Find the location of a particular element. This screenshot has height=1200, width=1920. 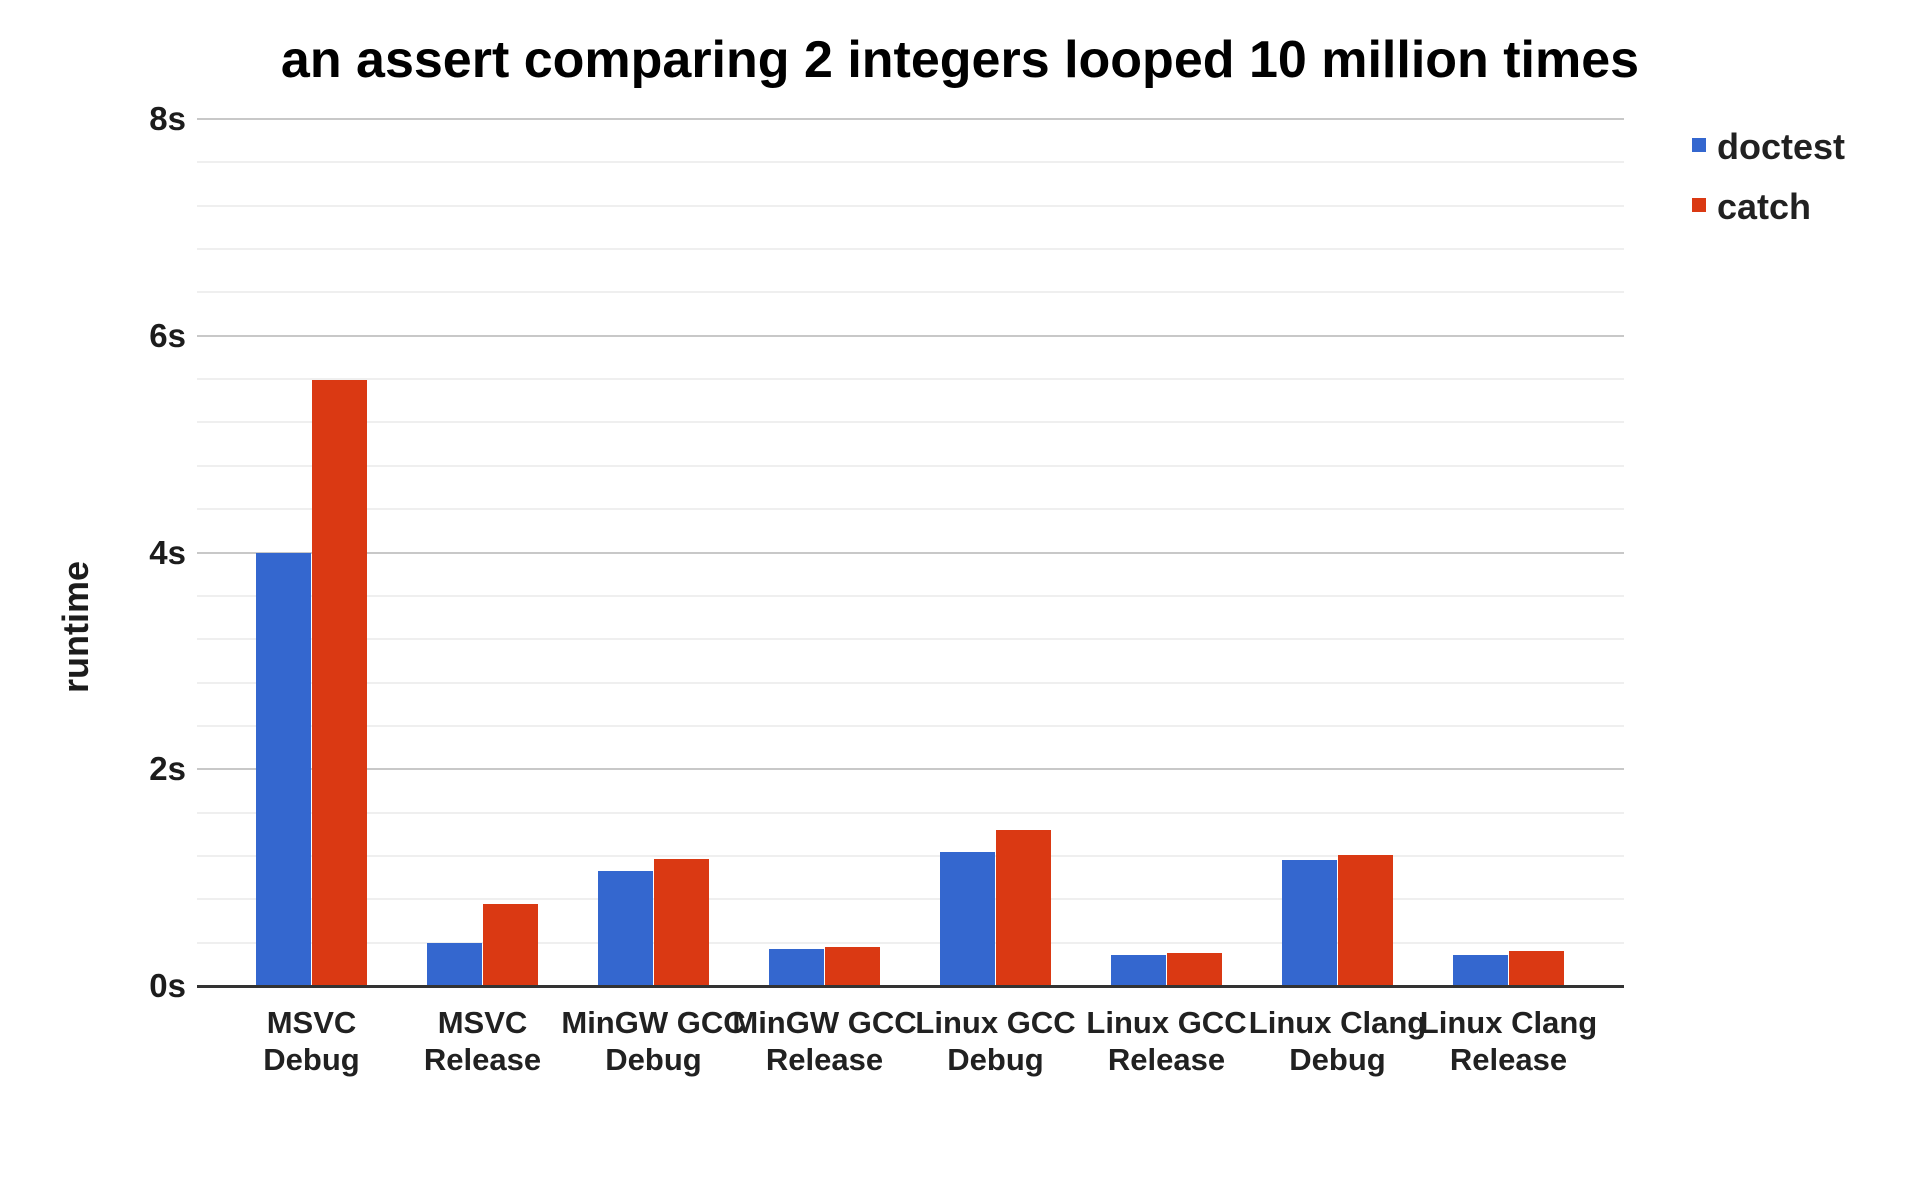

bar-doctest-msvc-debug is located at coordinates (283, 769).